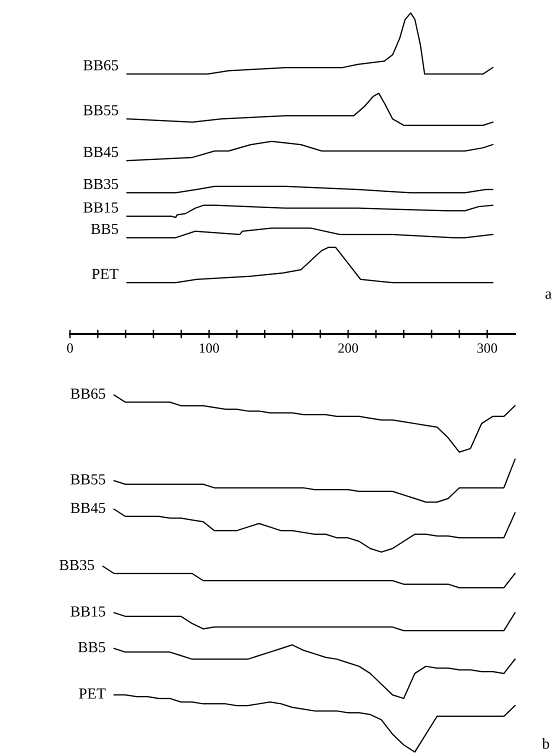  I want to click on x-tick-label: 100, so click(209, 348).